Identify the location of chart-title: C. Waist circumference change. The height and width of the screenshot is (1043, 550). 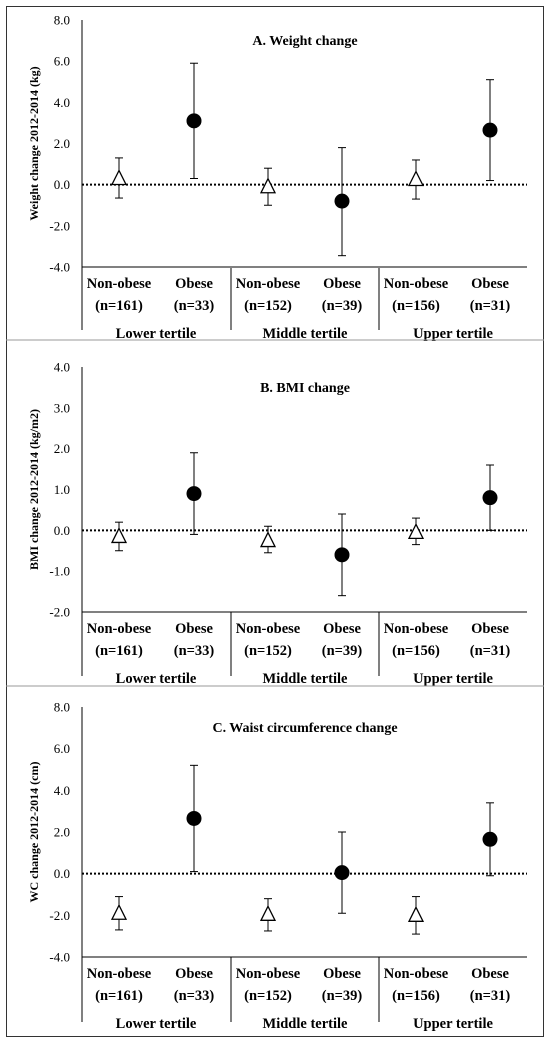
(304, 728).